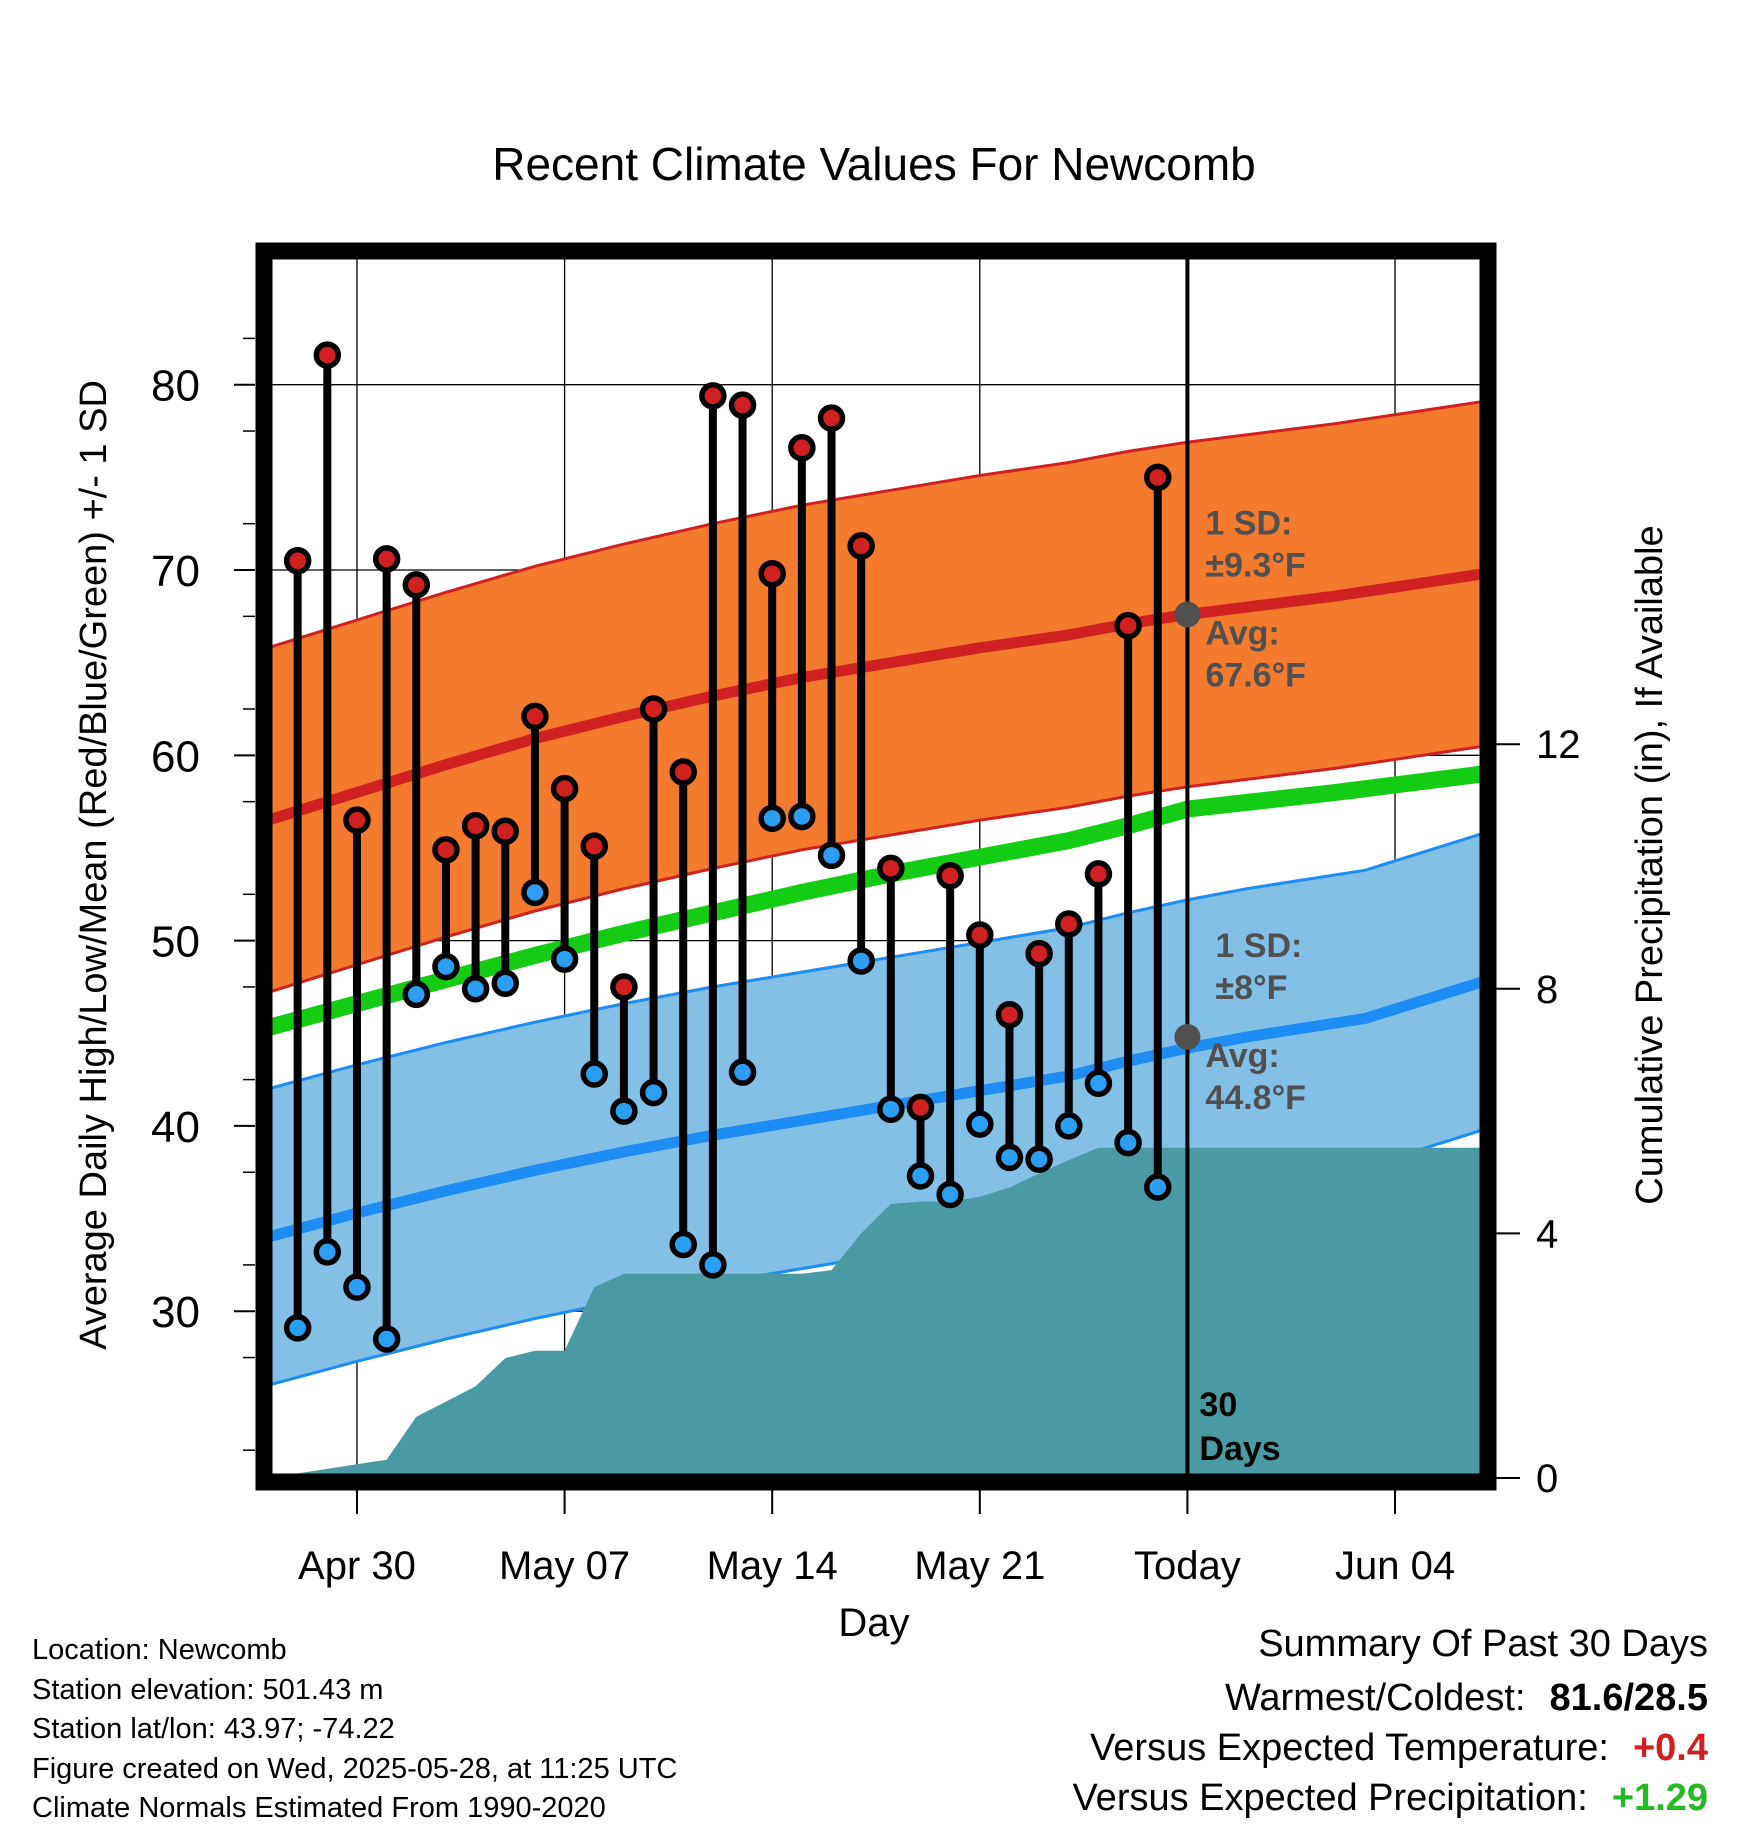  What do you see at coordinates (1251, 988) in the screenshot?
I see `low-sd-value: ±8°F` at bounding box center [1251, 988].